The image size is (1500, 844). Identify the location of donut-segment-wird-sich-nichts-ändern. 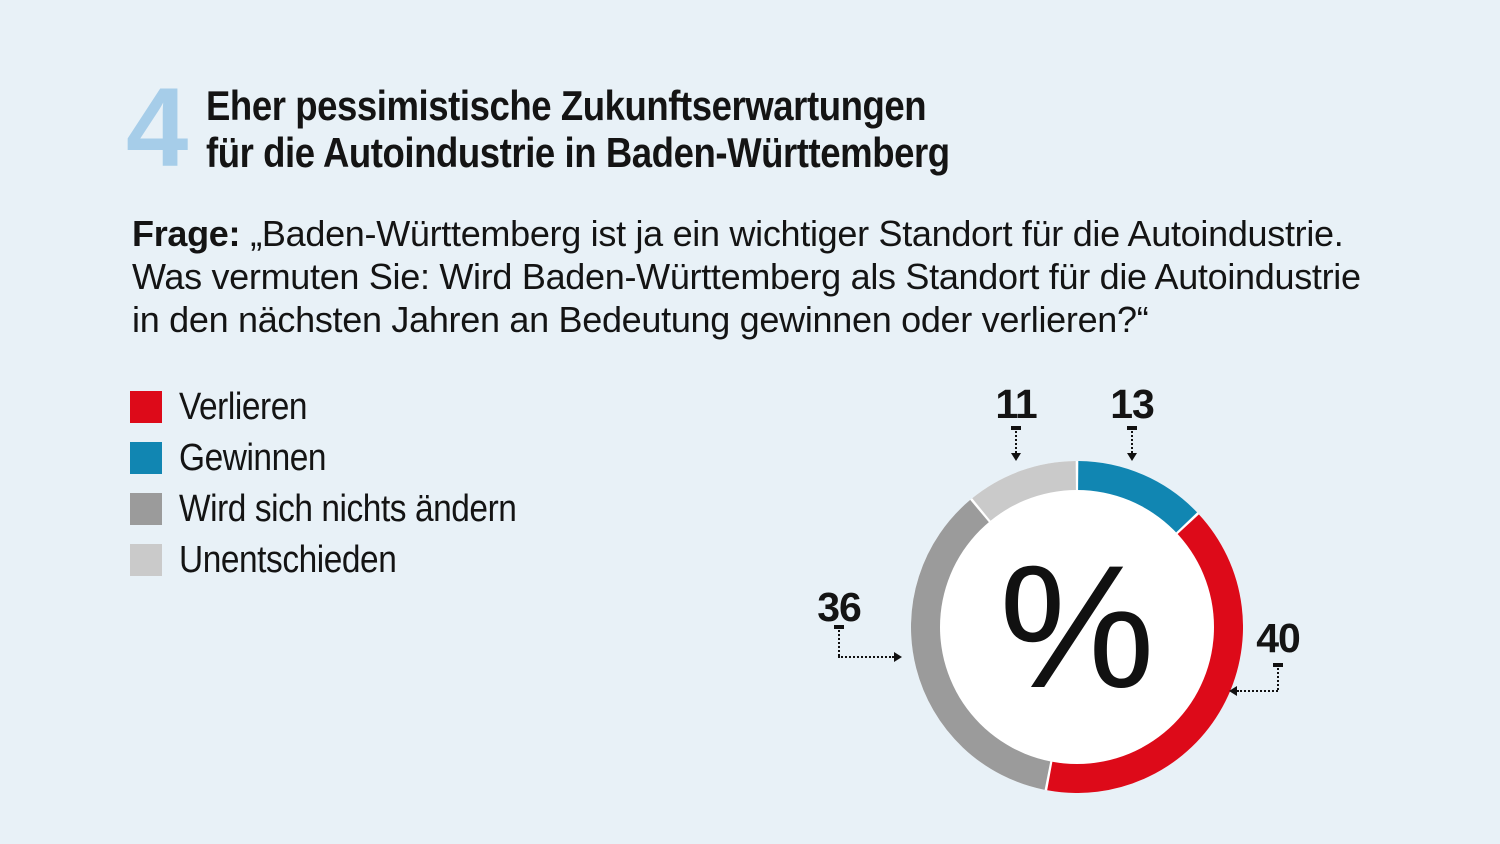
(981, 644).